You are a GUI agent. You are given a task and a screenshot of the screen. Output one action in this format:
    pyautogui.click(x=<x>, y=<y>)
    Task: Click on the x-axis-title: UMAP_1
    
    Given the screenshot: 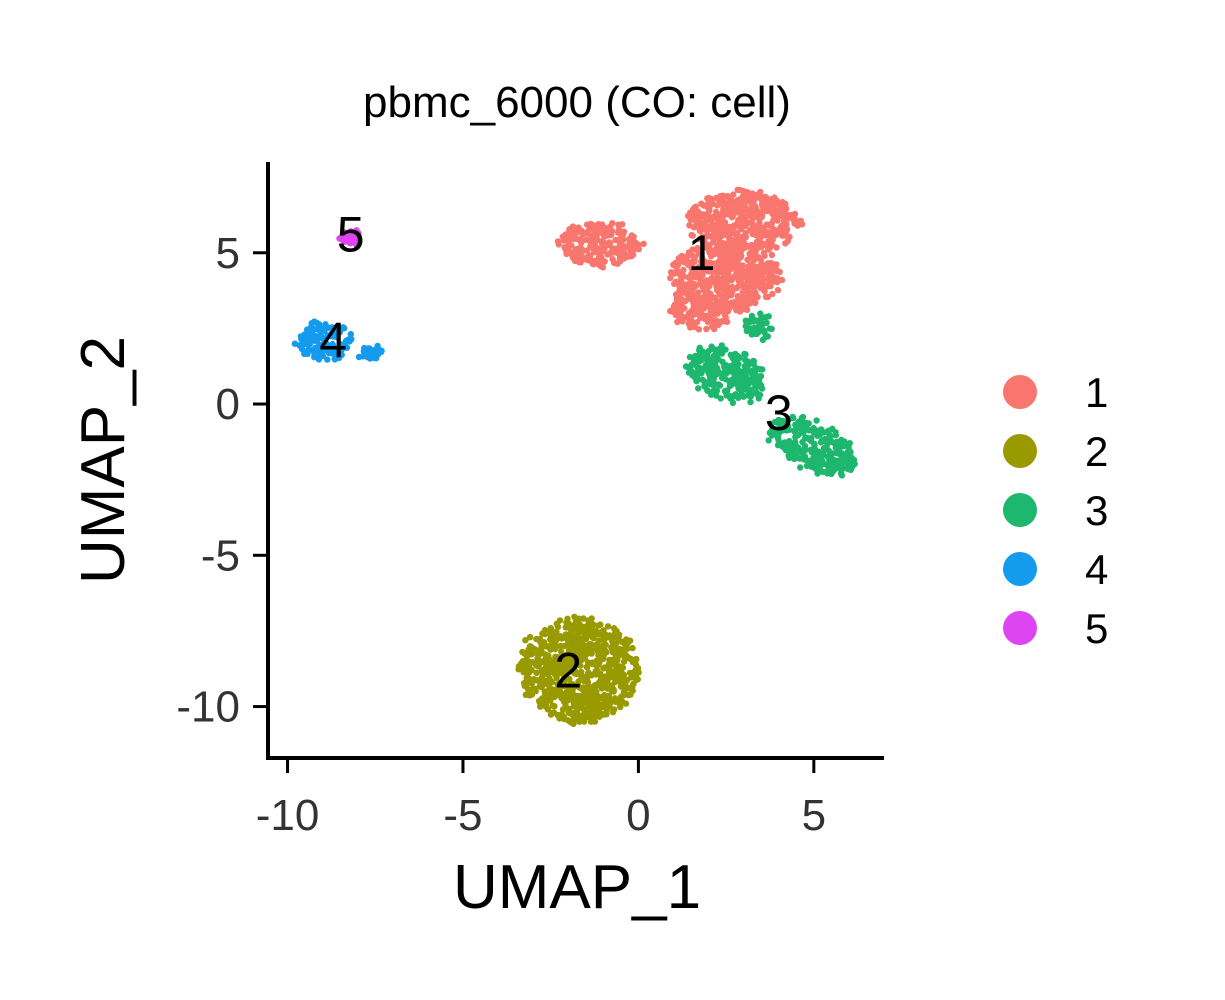 What is the action you would take?
    pyautogui.click(x=577, y=887)
    